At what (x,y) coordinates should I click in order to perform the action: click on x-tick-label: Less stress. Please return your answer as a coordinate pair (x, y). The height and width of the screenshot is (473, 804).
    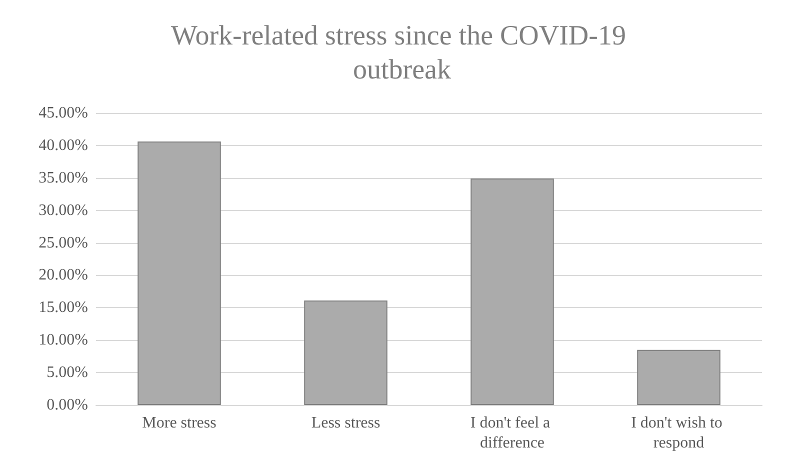
    Looking at the image, I should click on (345, 423).